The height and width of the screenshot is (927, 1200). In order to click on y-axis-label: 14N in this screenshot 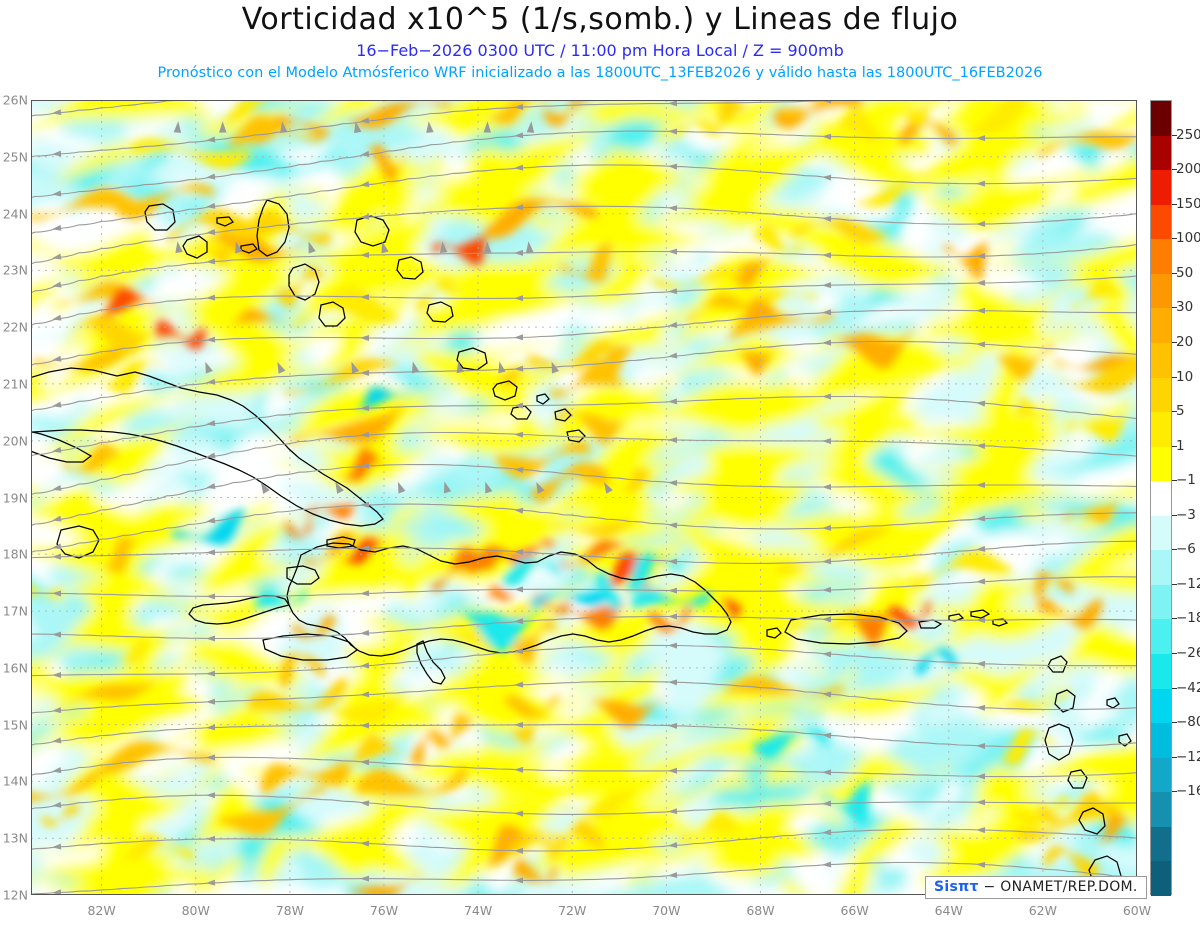, I will do `click(15, 781)`.